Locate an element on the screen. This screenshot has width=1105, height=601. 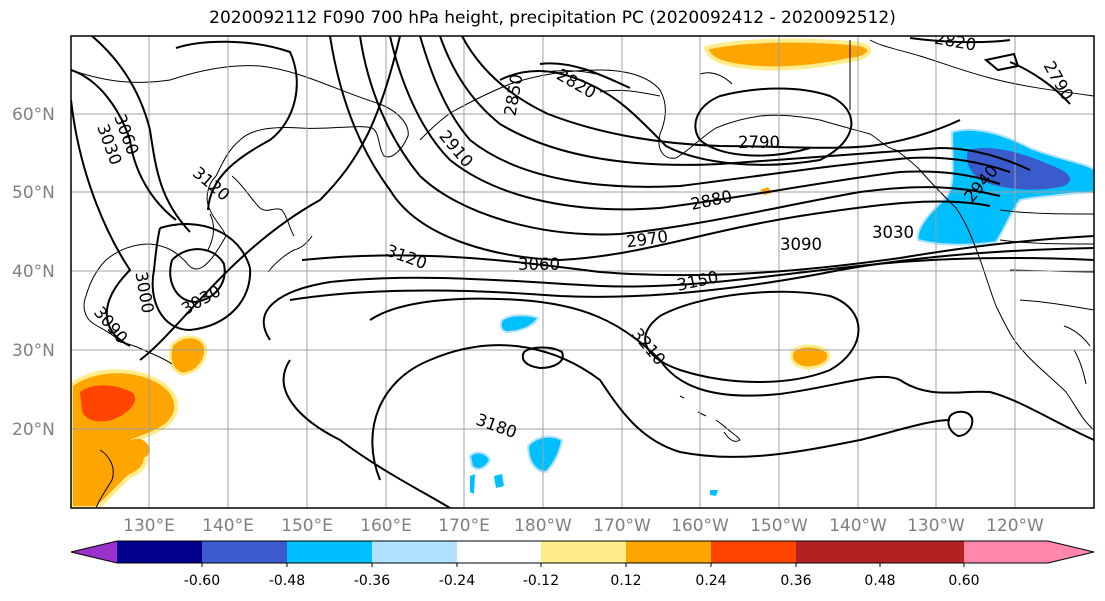
colorbar-tick-label: 0.36 is located at coordinates (795, 581).